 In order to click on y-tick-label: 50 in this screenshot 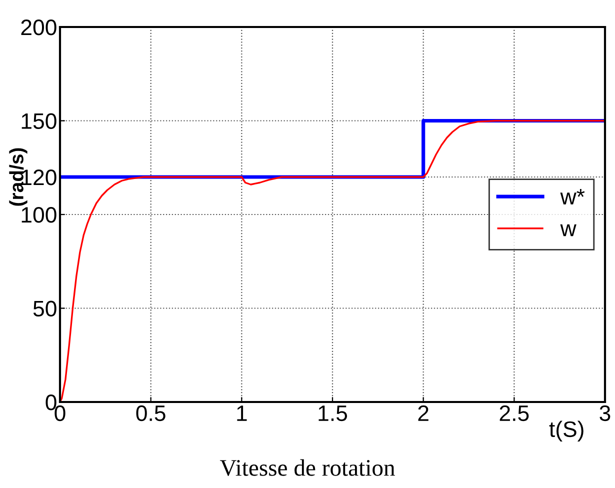, I will do `click(44, 308)`.